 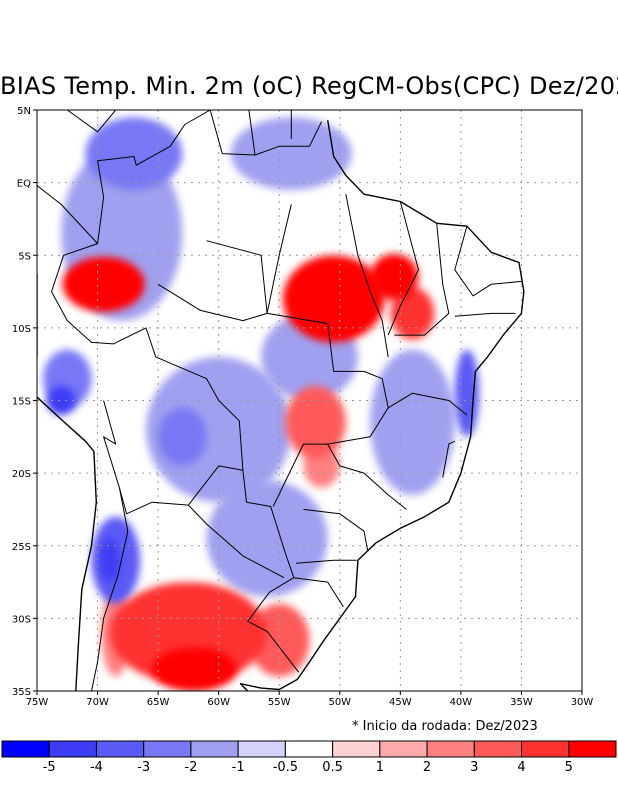 I want to click on colorbar-label: 5, so click(x=569, y=767).